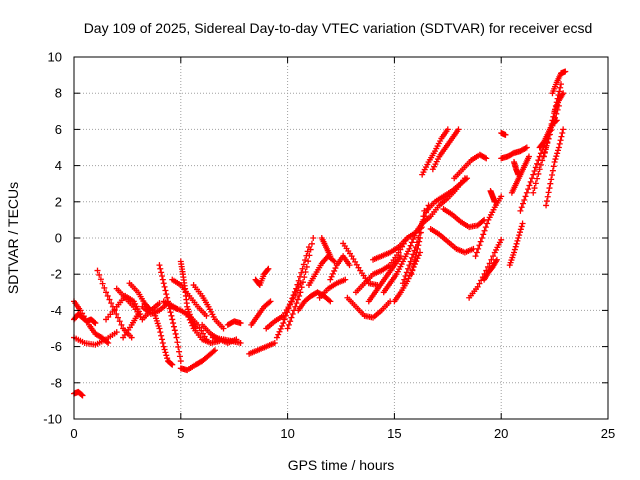 This screenshot has height=480, width=640. Describe the element at coordinates (58, 93) in the screenshot. I see `y-tick-label: 8` at that location.